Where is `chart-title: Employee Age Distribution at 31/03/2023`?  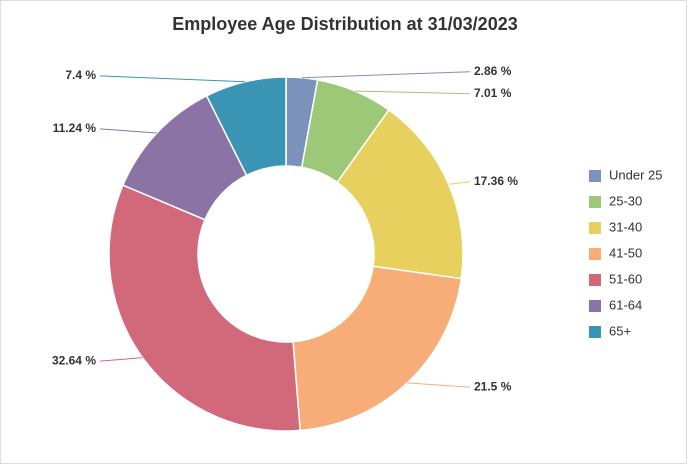
chart-title: Employee Age Distribution at 31/03/2023 is located at coordinates (344, 24).